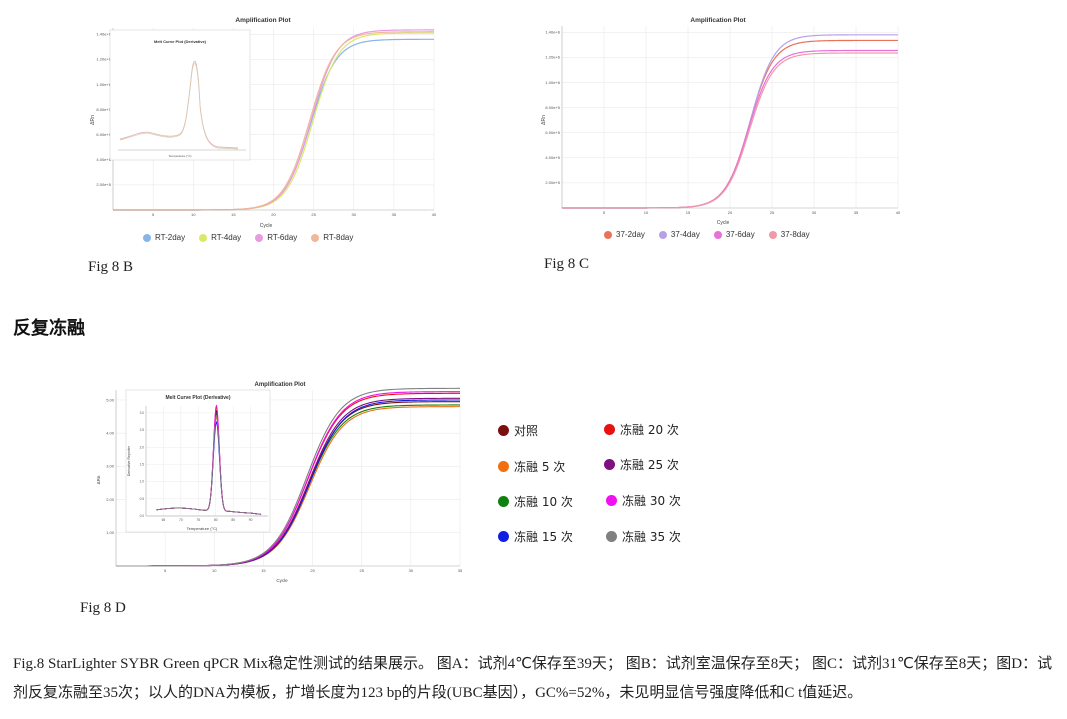 This screenshot has width=1067, height=719. What do you see at coordinates (233, 520) in the screenshot?
I see `inset-x-tick-label: 85` at bounding box center [233, 520].